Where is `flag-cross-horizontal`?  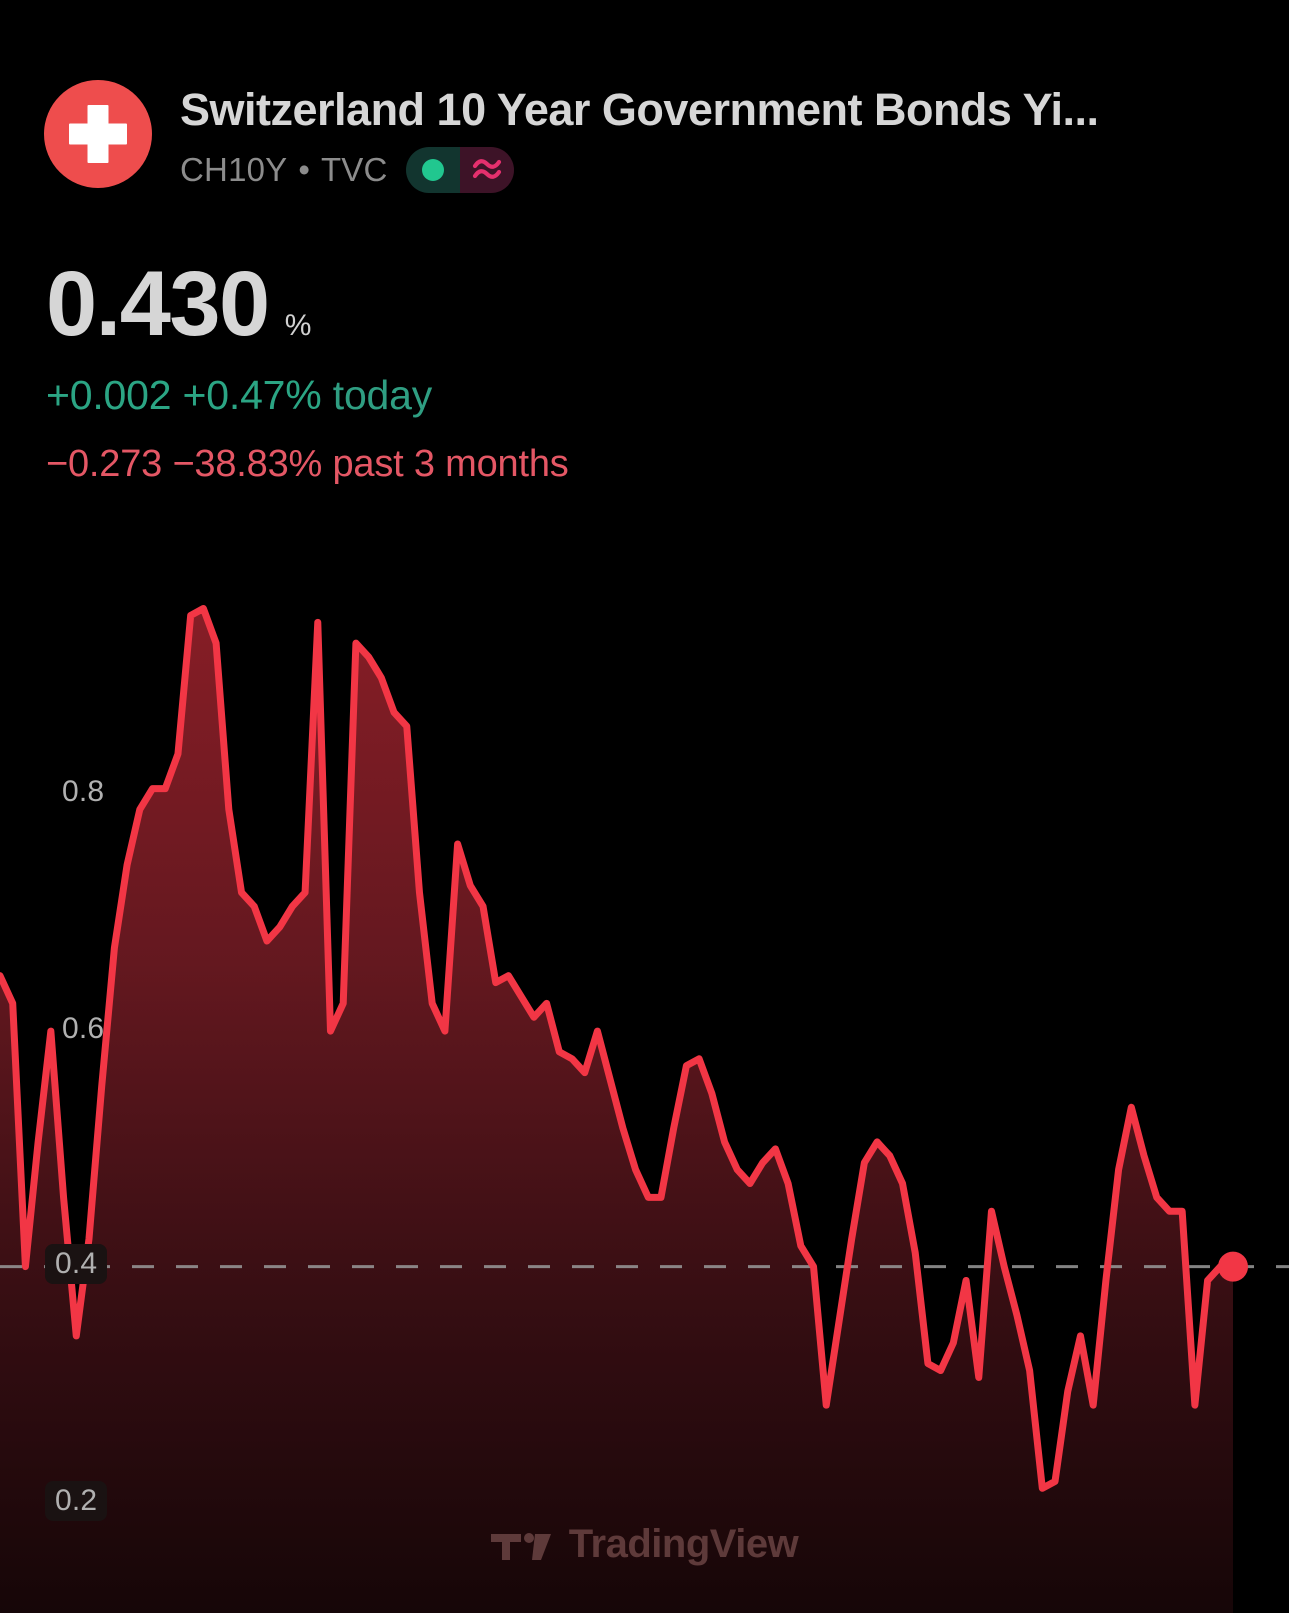
flag-cross-horizontal is located at coordinates (98, 134).